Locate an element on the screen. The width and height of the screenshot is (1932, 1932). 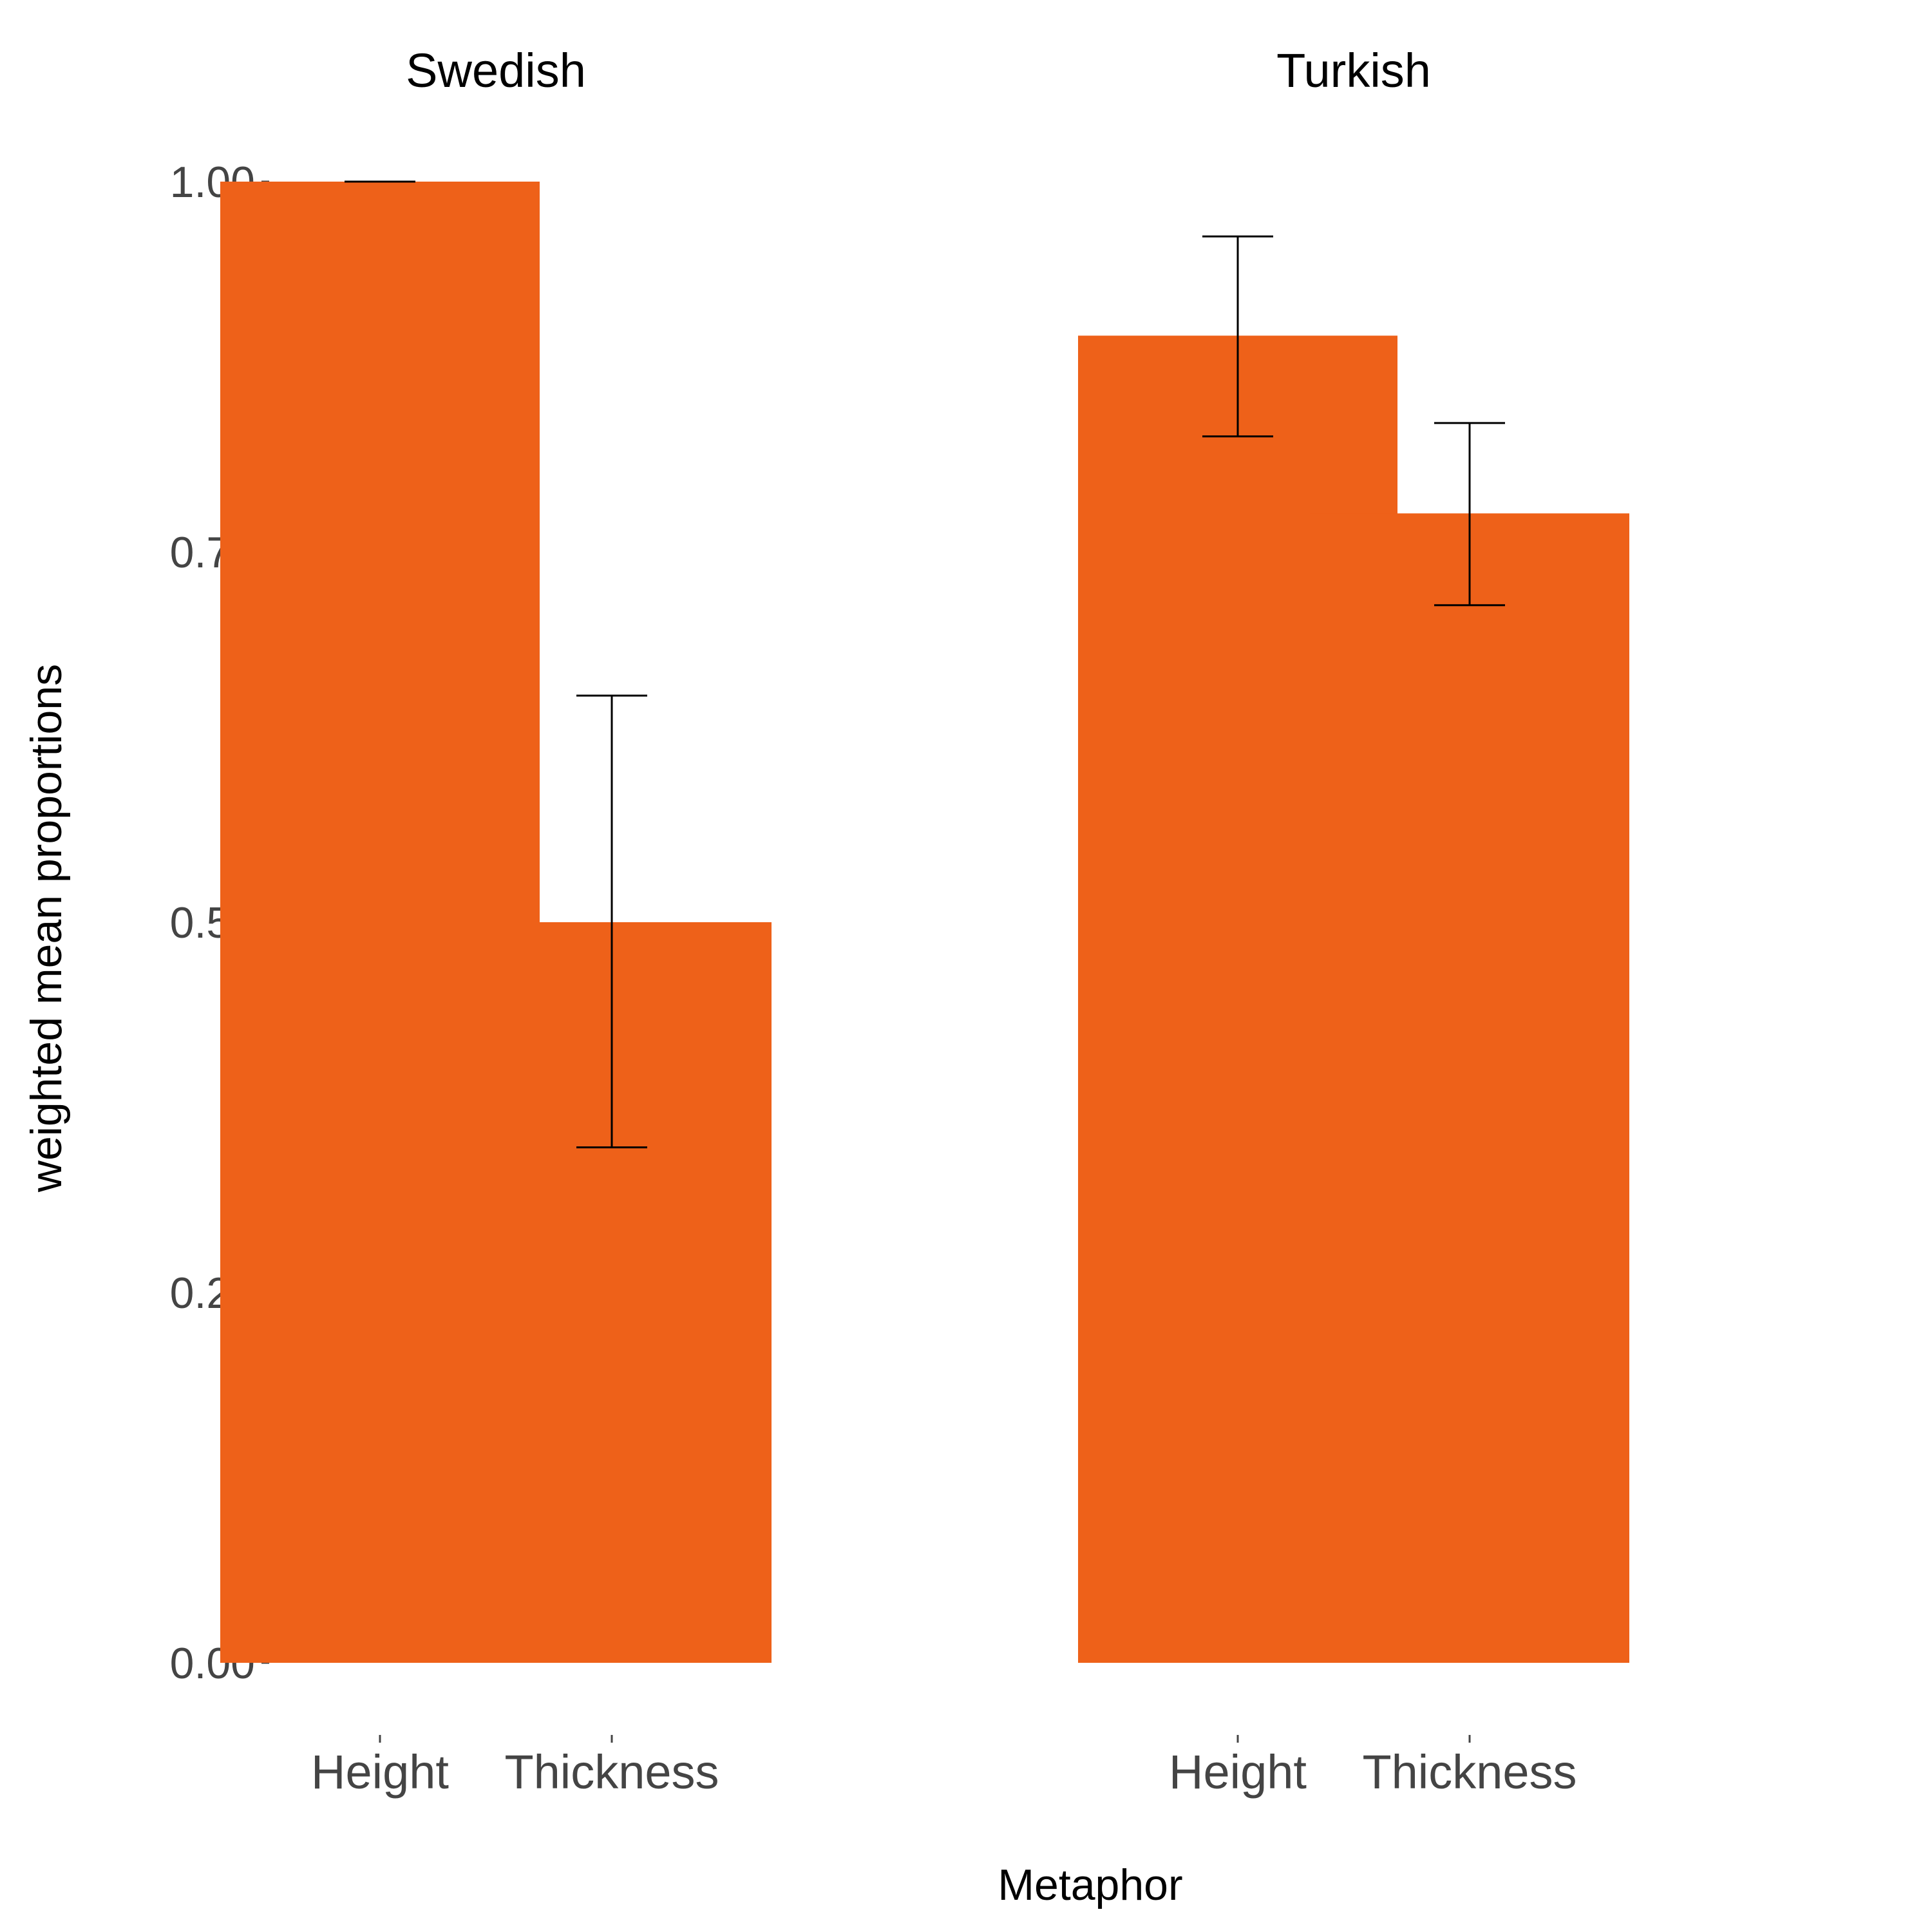
panel-titles: Swedish Turkish is located at coordinates (918, 70).